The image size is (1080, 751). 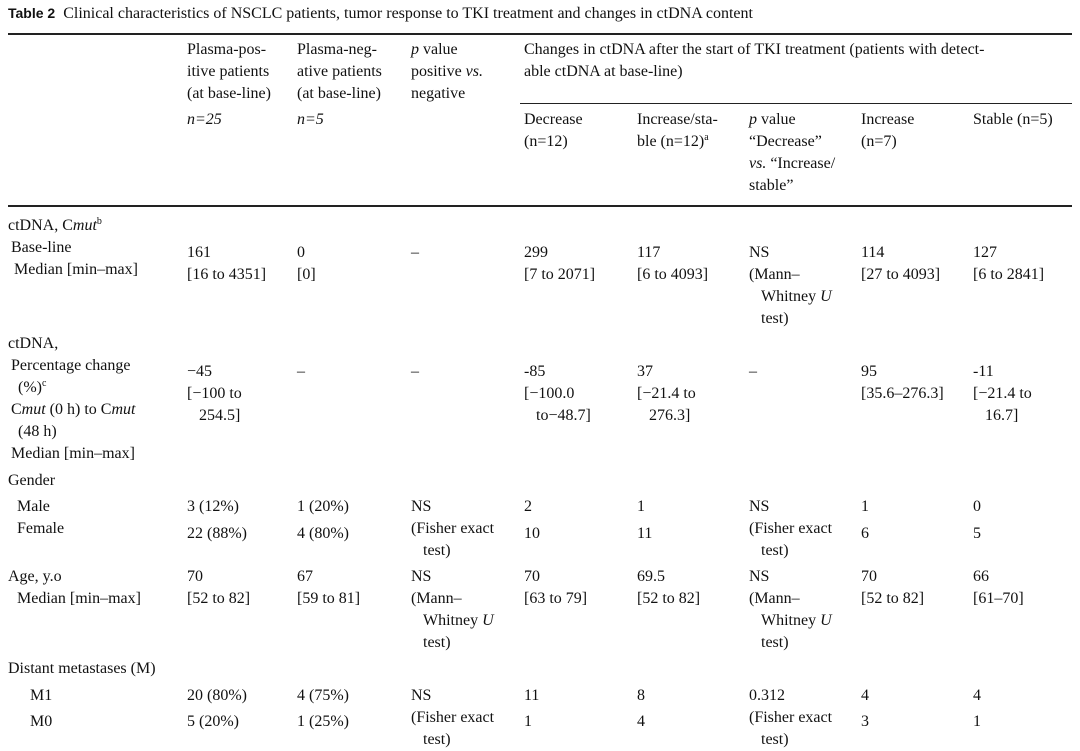 What do you see at coordinates (1013, 119) in the screenshot?
I see `header-stable: Stable (n=5)` at bounding box center [1013, 119].